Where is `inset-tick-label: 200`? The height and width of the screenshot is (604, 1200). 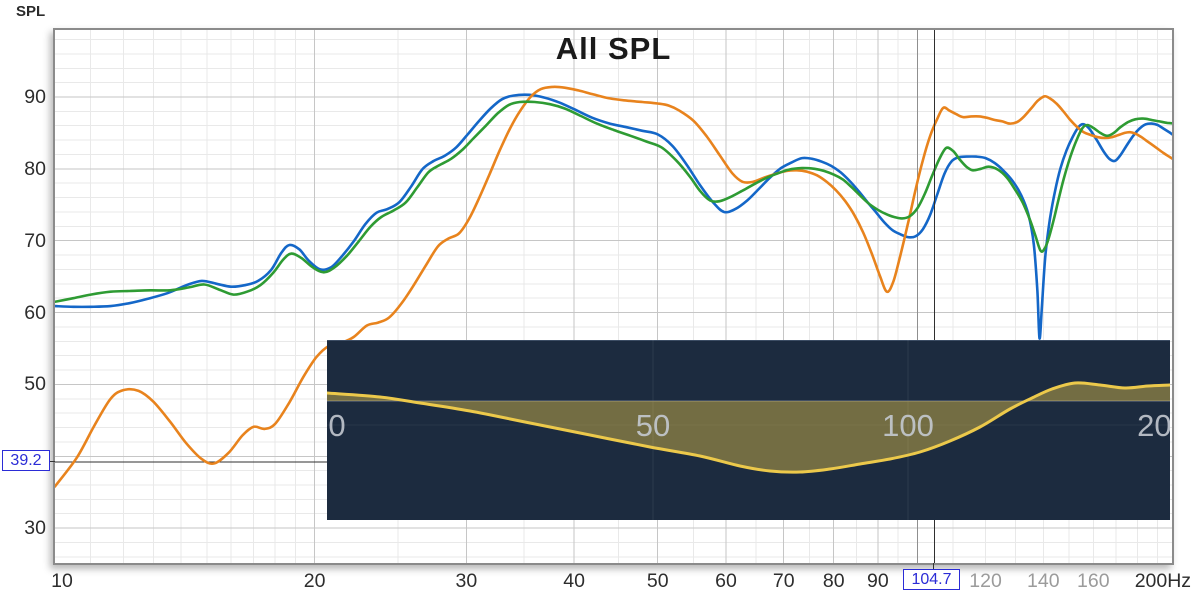 inset-tick-label: 200 is located at coordinates (1154, 425).